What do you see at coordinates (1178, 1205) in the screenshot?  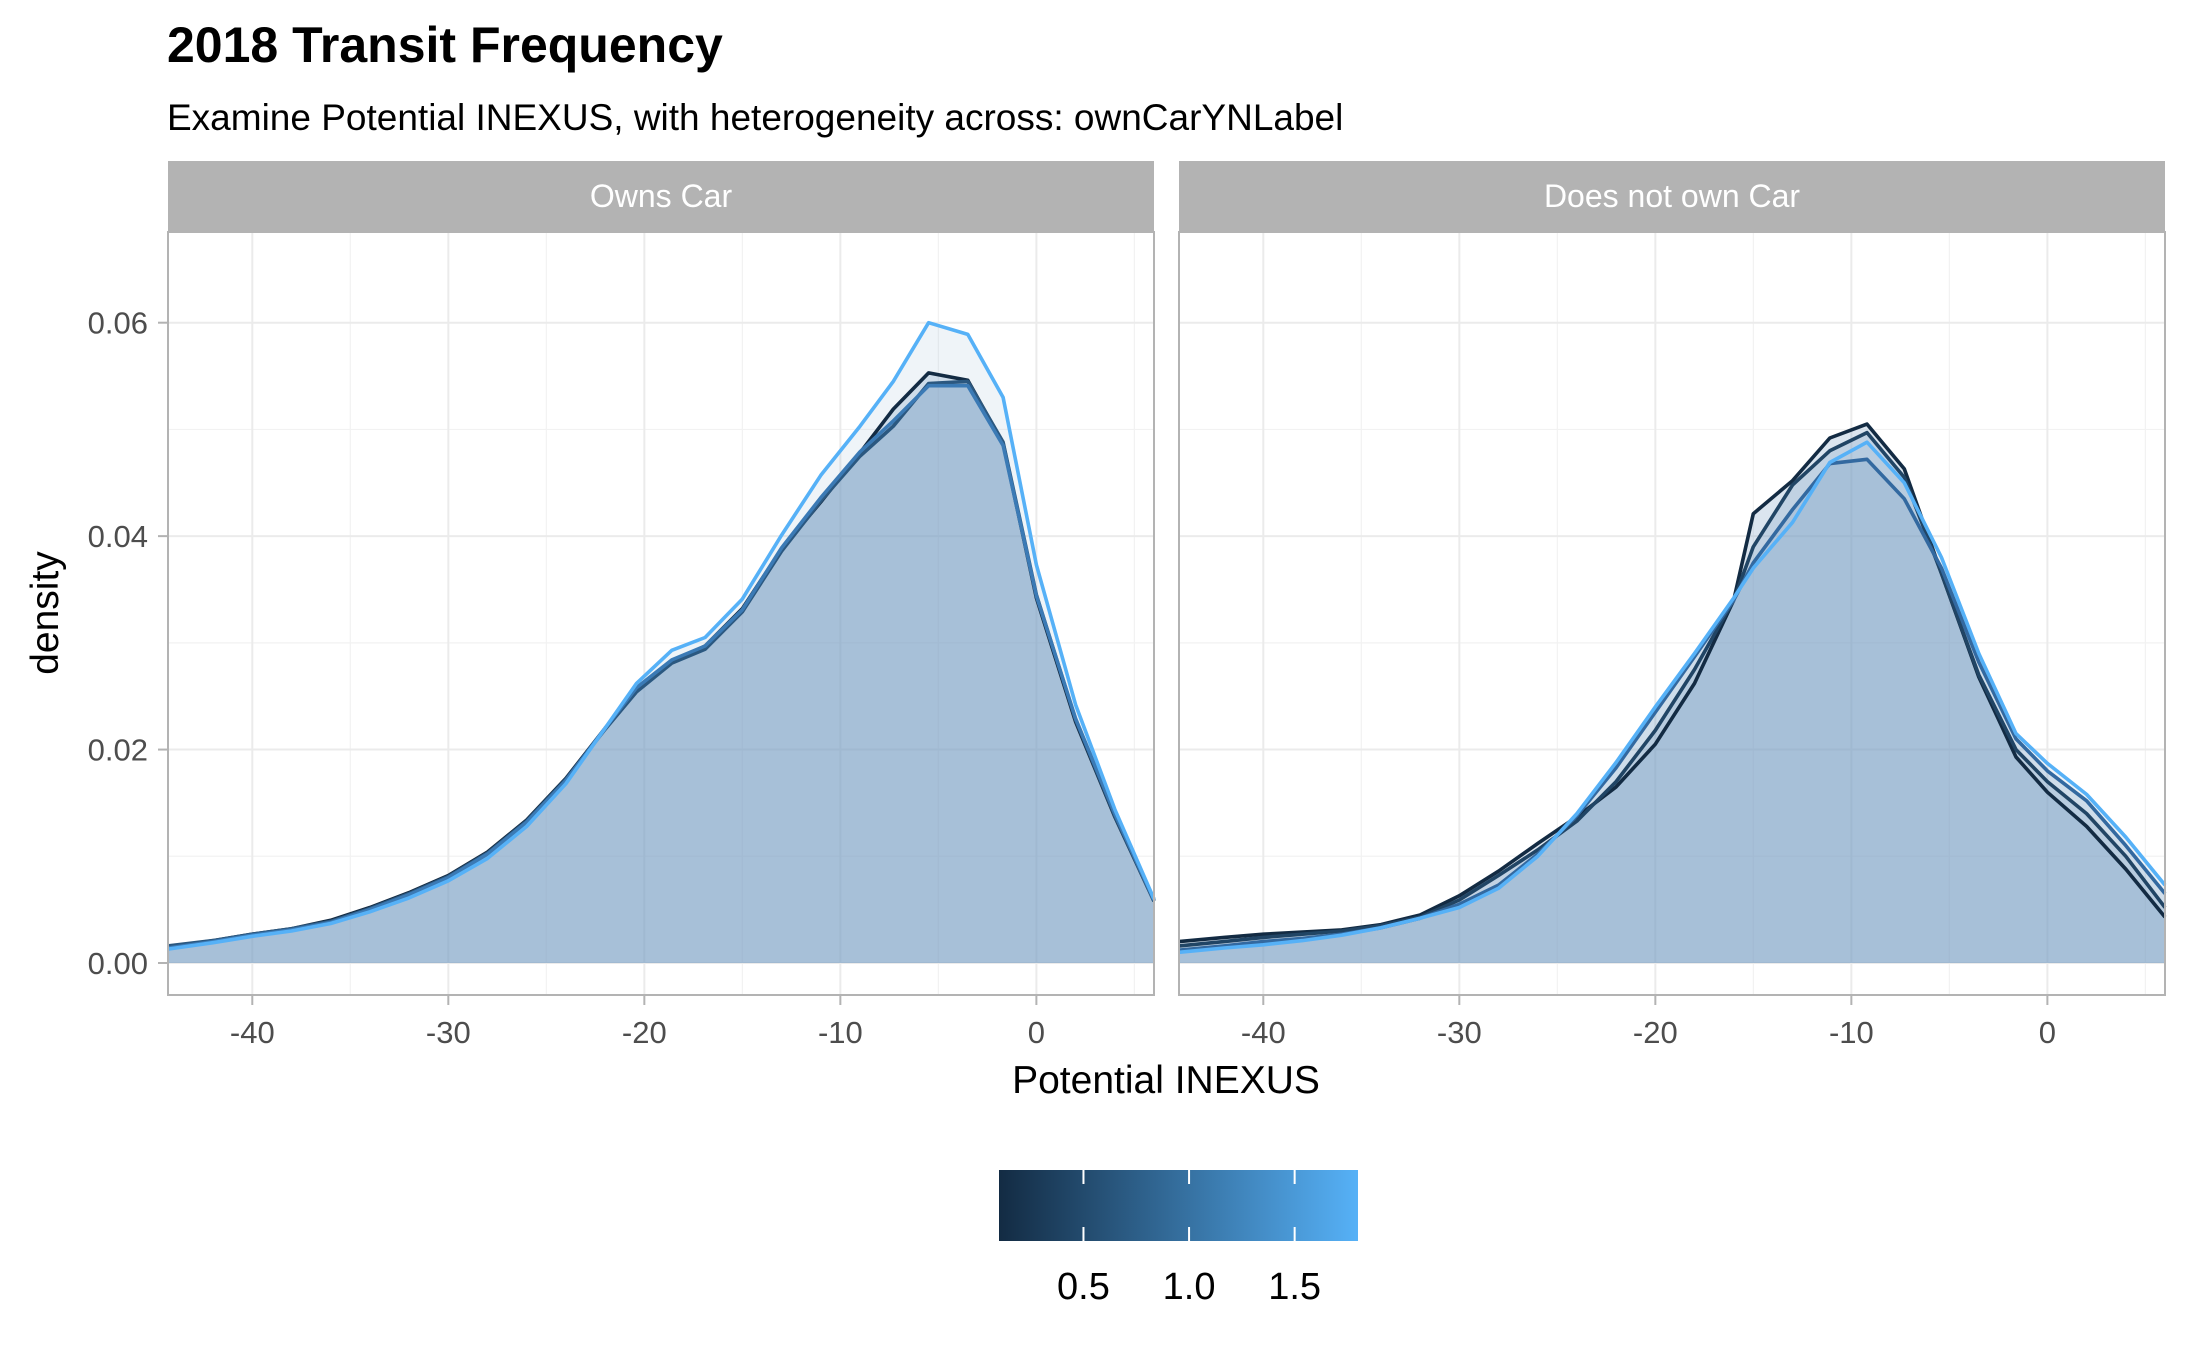 I see `legend-colorbar` at bounding box center [1178, 1205].